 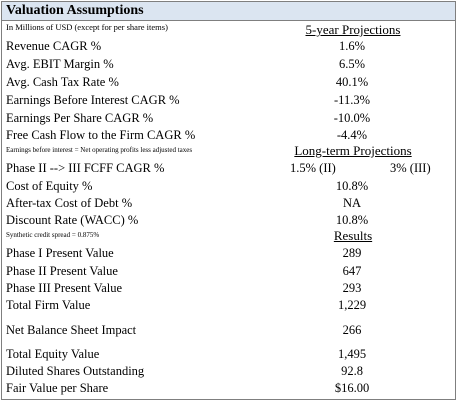 What do you see at coordinates (72, 220) in the screenshot?
I see `label-wacc: Discount Rate (WACC) %` at bounding box center [72, 220].